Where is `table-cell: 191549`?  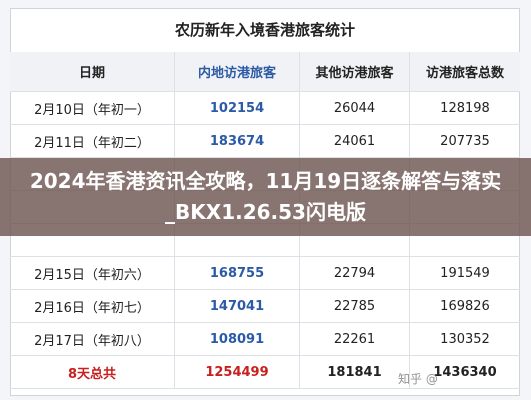 table-cell: 191549 is located at coordinates (465, 273).